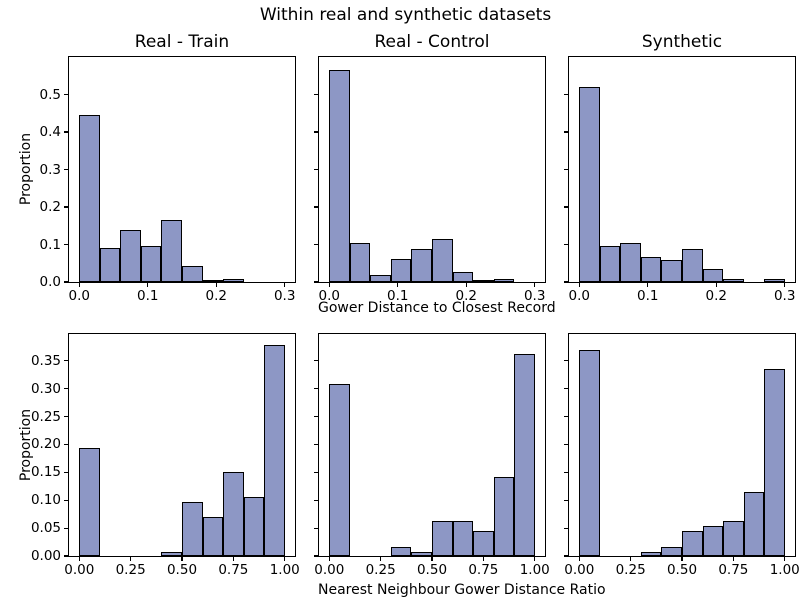  I want to click on y-tick-label: 0.15, so click(45, 472).